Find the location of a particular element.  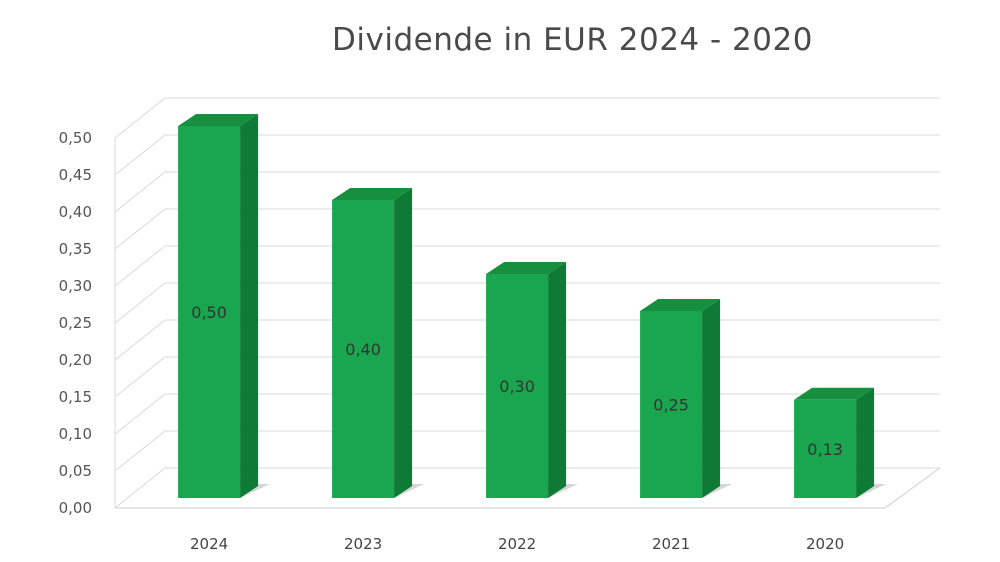

data-label: 0,25 is located at coordinates (671, 405).